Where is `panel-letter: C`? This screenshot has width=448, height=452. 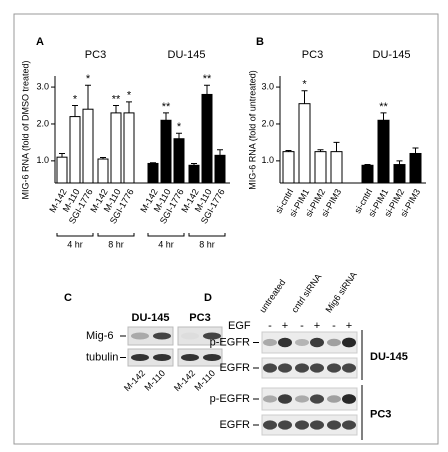 panel-letter: C is located at coordinates (68, 298).